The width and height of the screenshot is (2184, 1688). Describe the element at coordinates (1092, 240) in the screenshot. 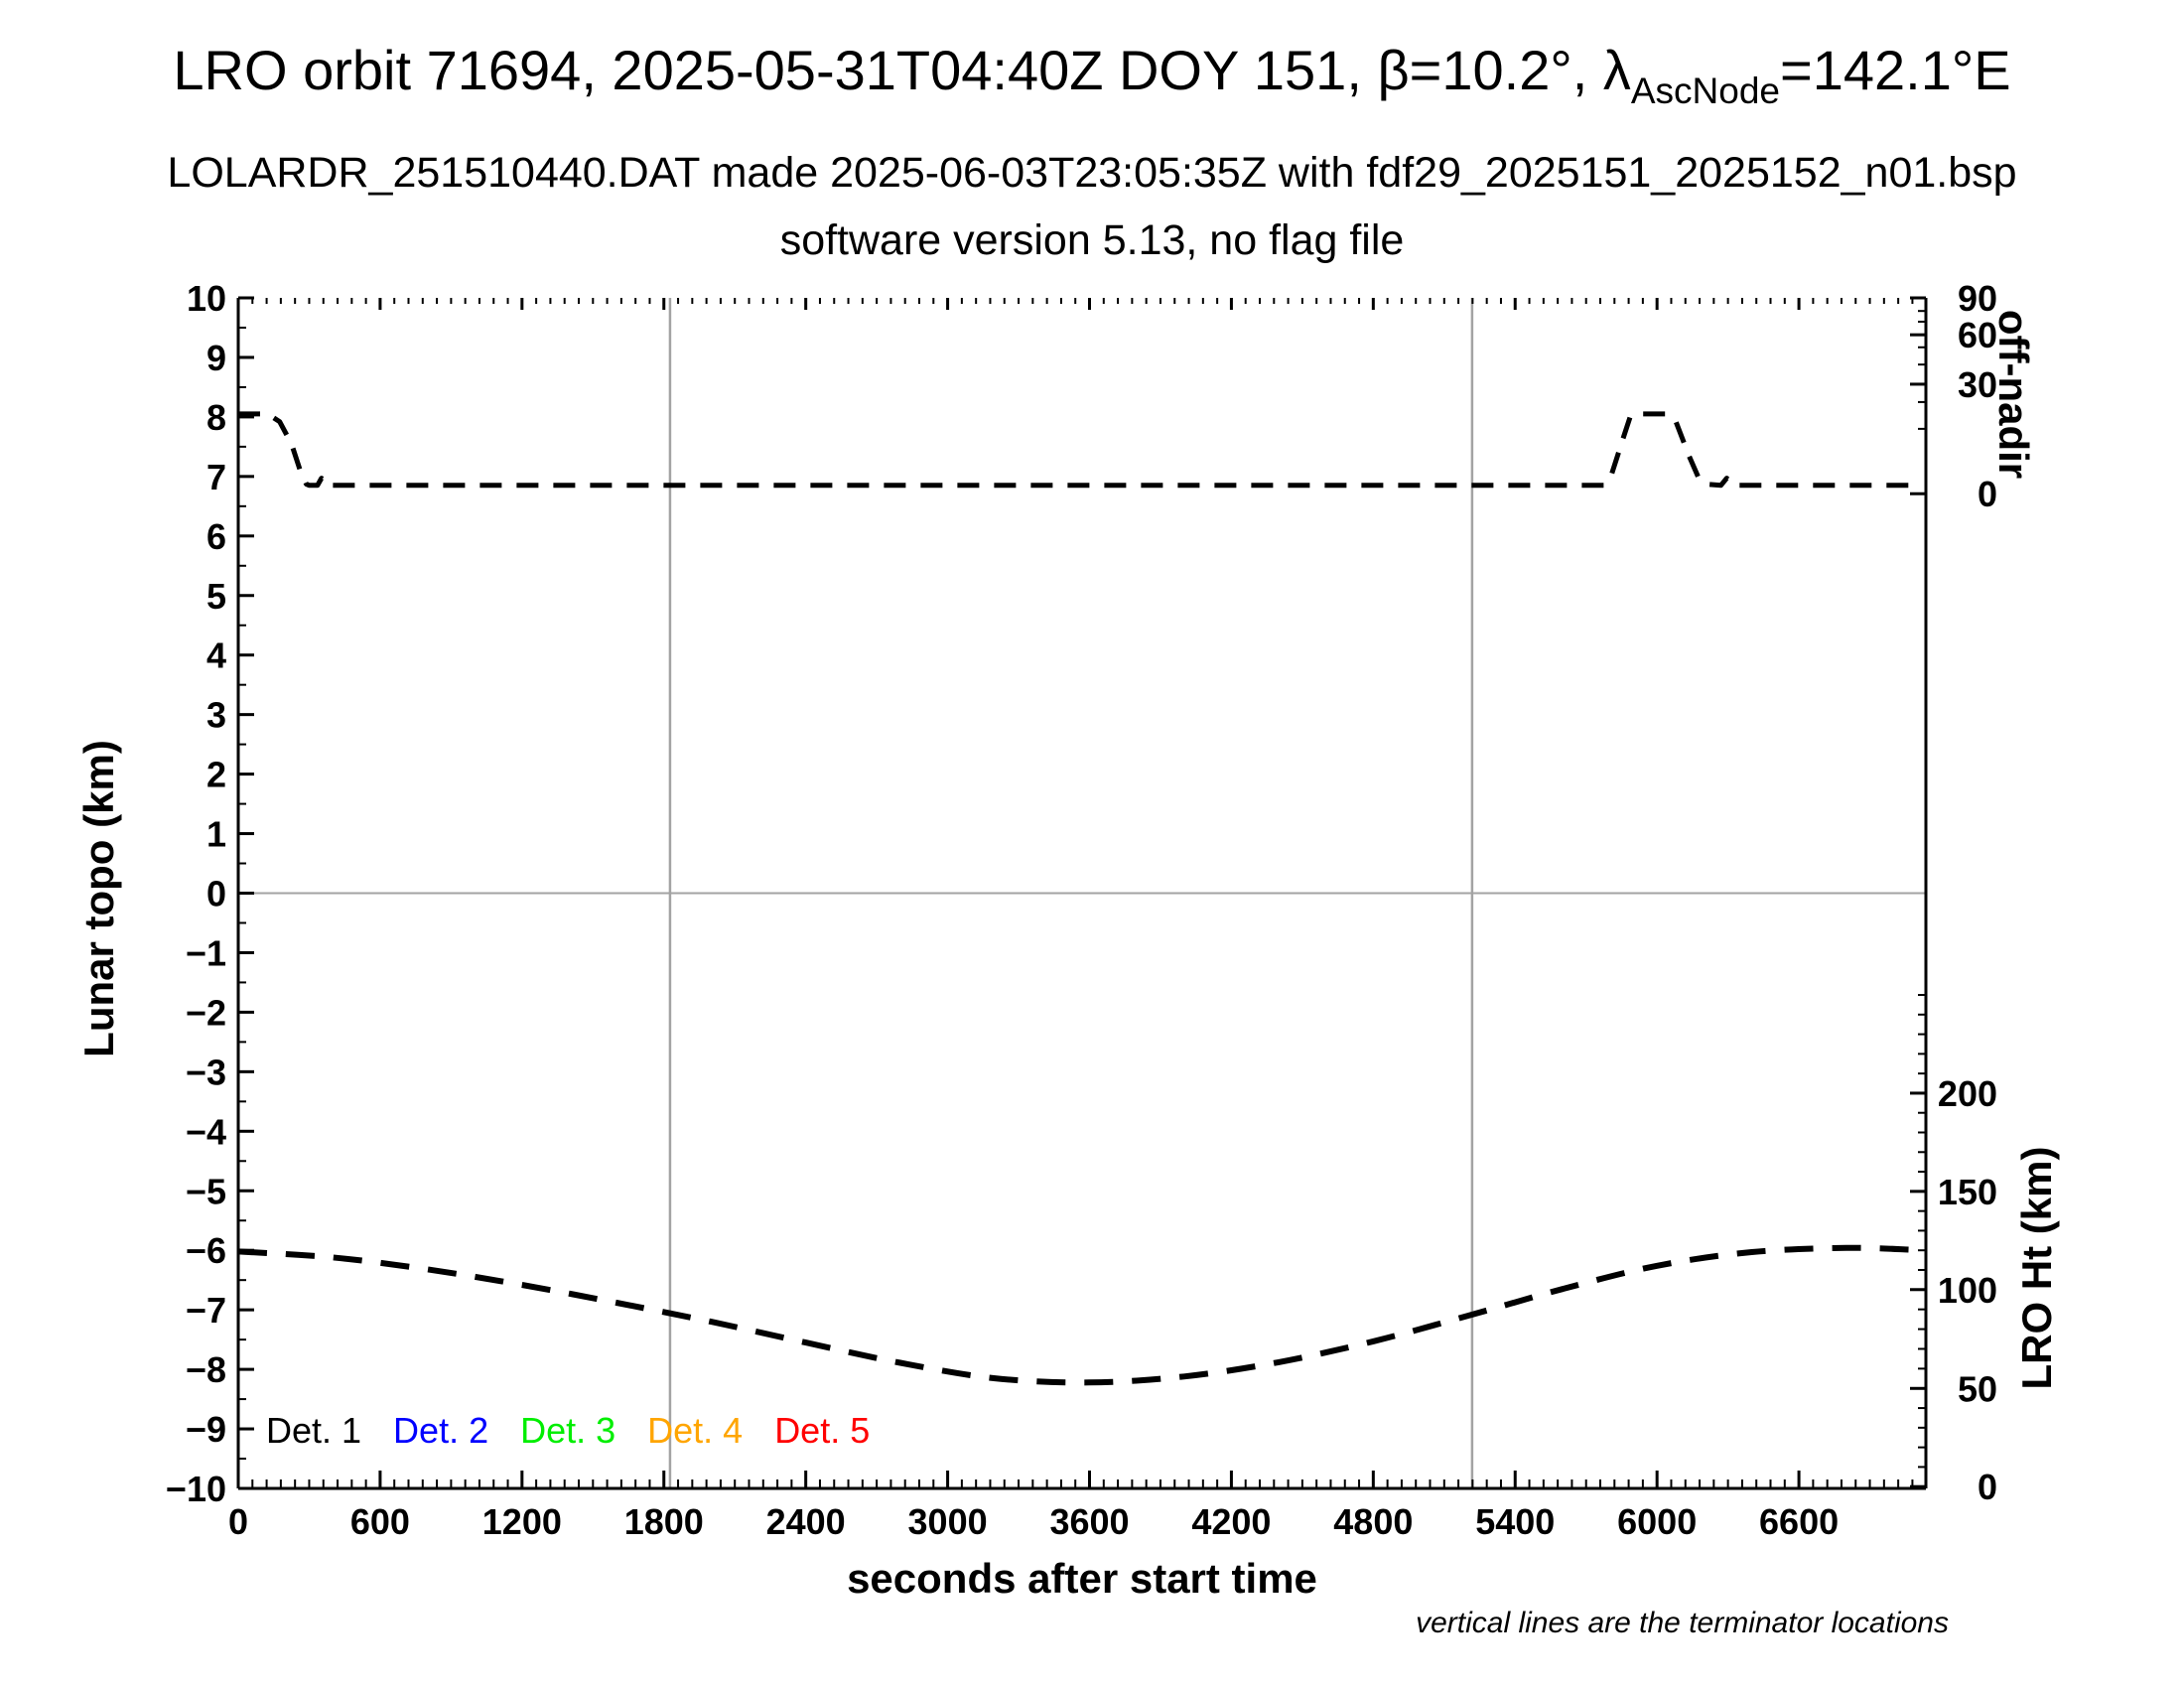

I see `chart-subtitle-version: software version 5.13, no flag file` at that location.